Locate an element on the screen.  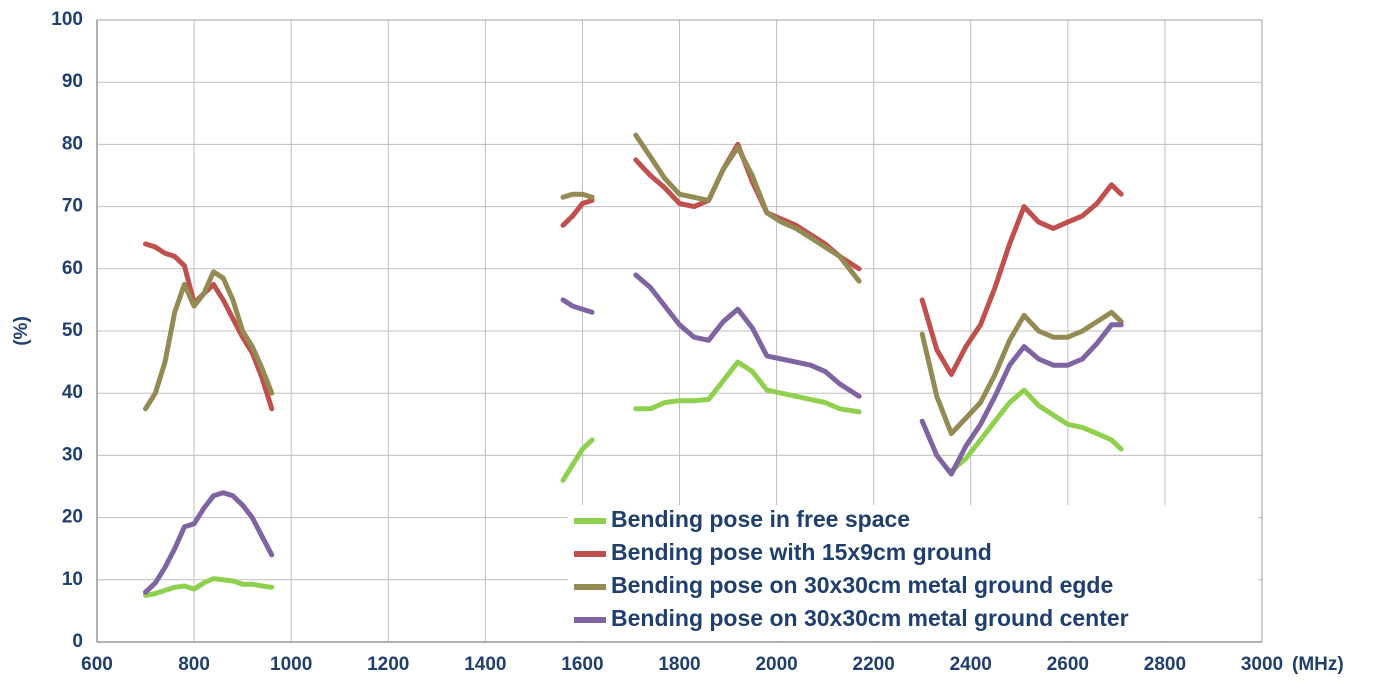
y-axis-label: (%) is located at coordinates (21, 331).